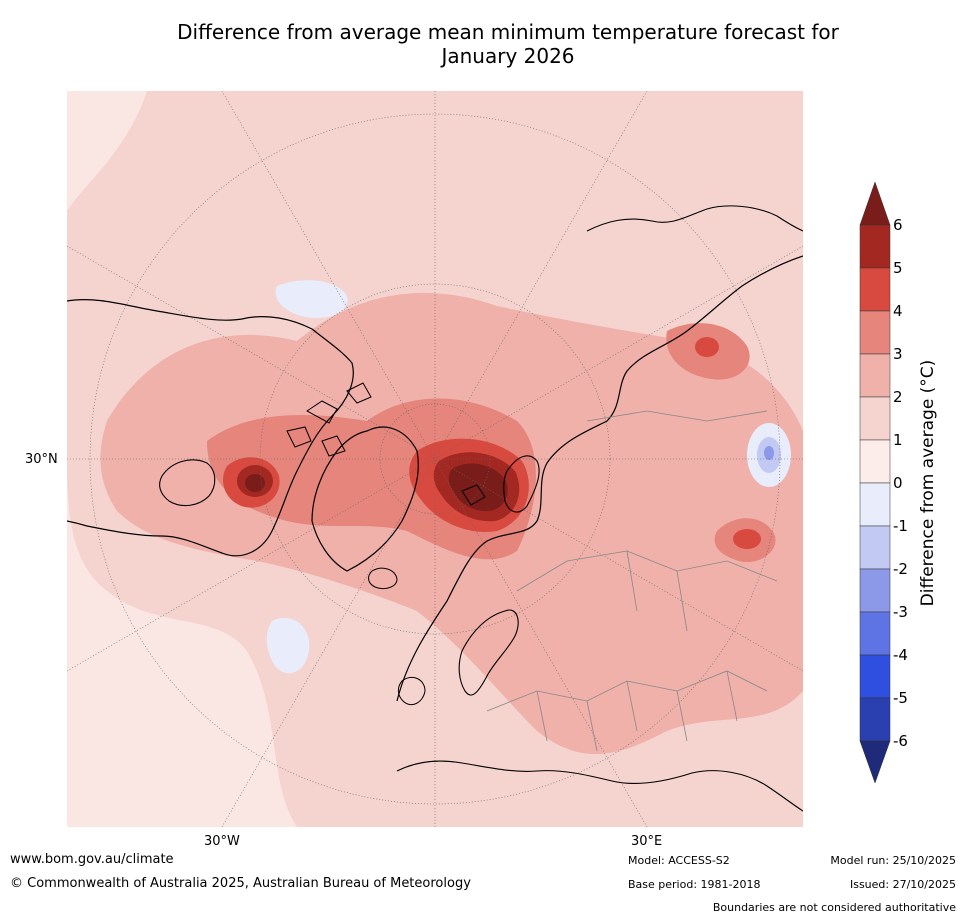  What do you see at coordinates (647, 841) in the screenshot?
I see `lon-label-30e: 30°E` at bounding box center [647, 841].